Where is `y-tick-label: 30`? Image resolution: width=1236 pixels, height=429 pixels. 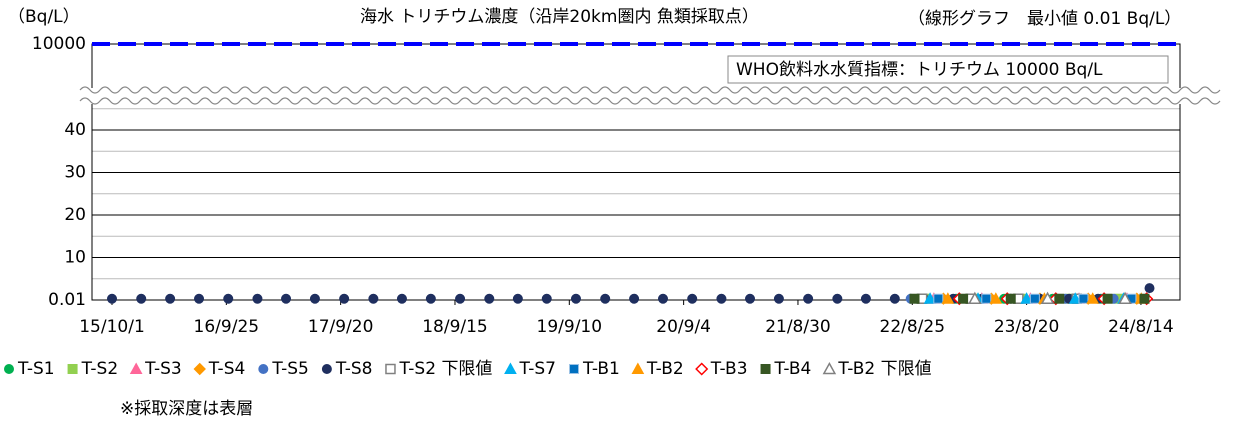 y-tick-label: 30 is located at coordinates (75, 173).